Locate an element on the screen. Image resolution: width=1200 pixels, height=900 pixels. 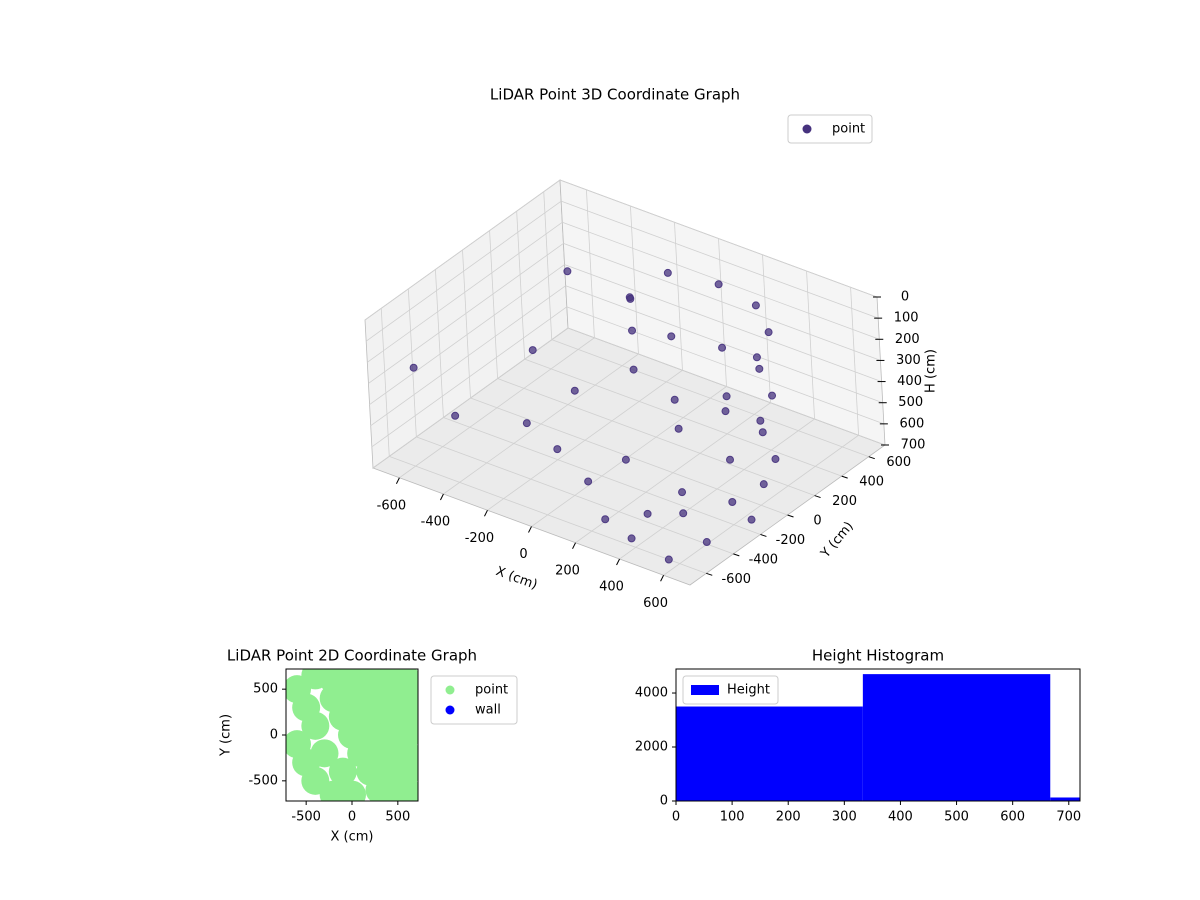
chart-title: Height Histogram is located at coordinates (878, 656).